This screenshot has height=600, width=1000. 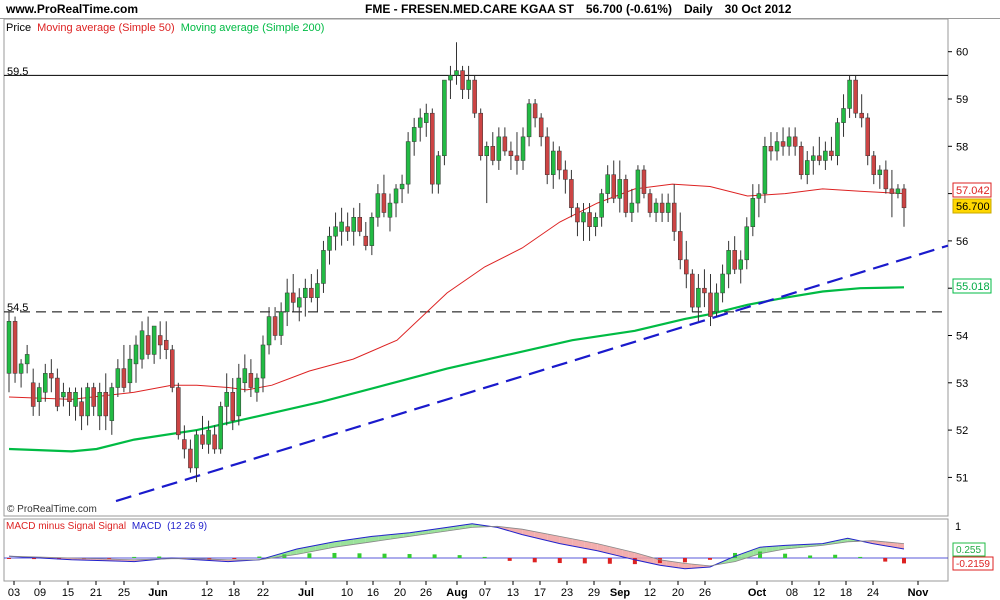 I want to click on x-tick-label: 26, so click(x=426, y=593).